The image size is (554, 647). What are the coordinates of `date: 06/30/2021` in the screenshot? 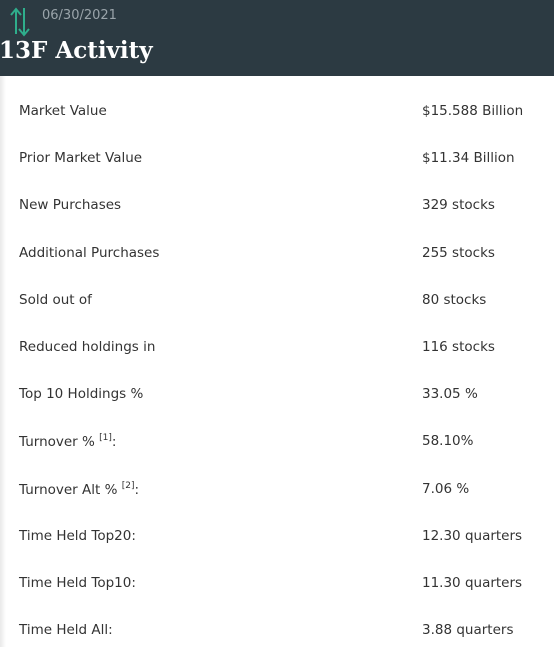 It's located at (79, 15).